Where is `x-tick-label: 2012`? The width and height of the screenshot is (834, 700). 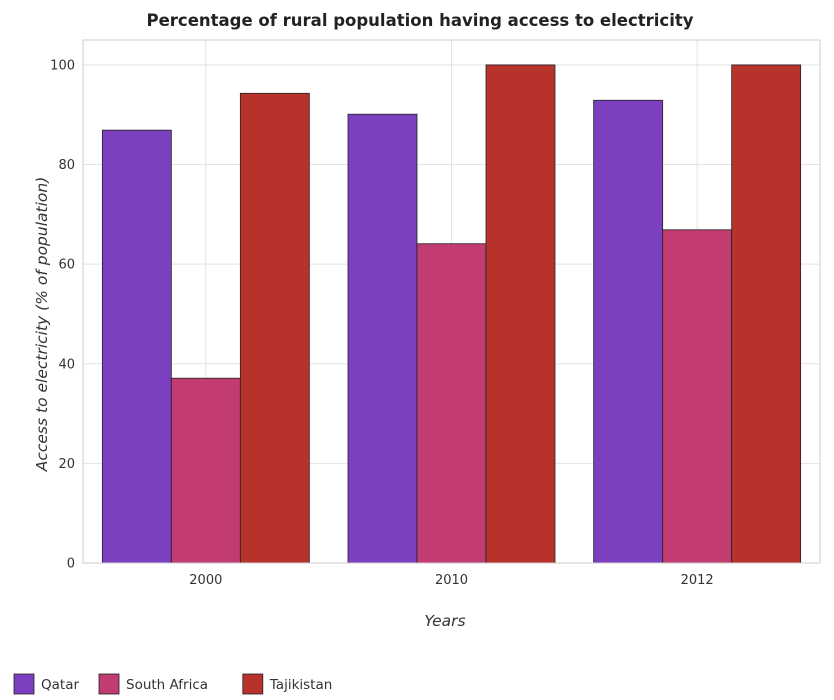
x-tick-label: 2012 is located at coordinates (697, 580).